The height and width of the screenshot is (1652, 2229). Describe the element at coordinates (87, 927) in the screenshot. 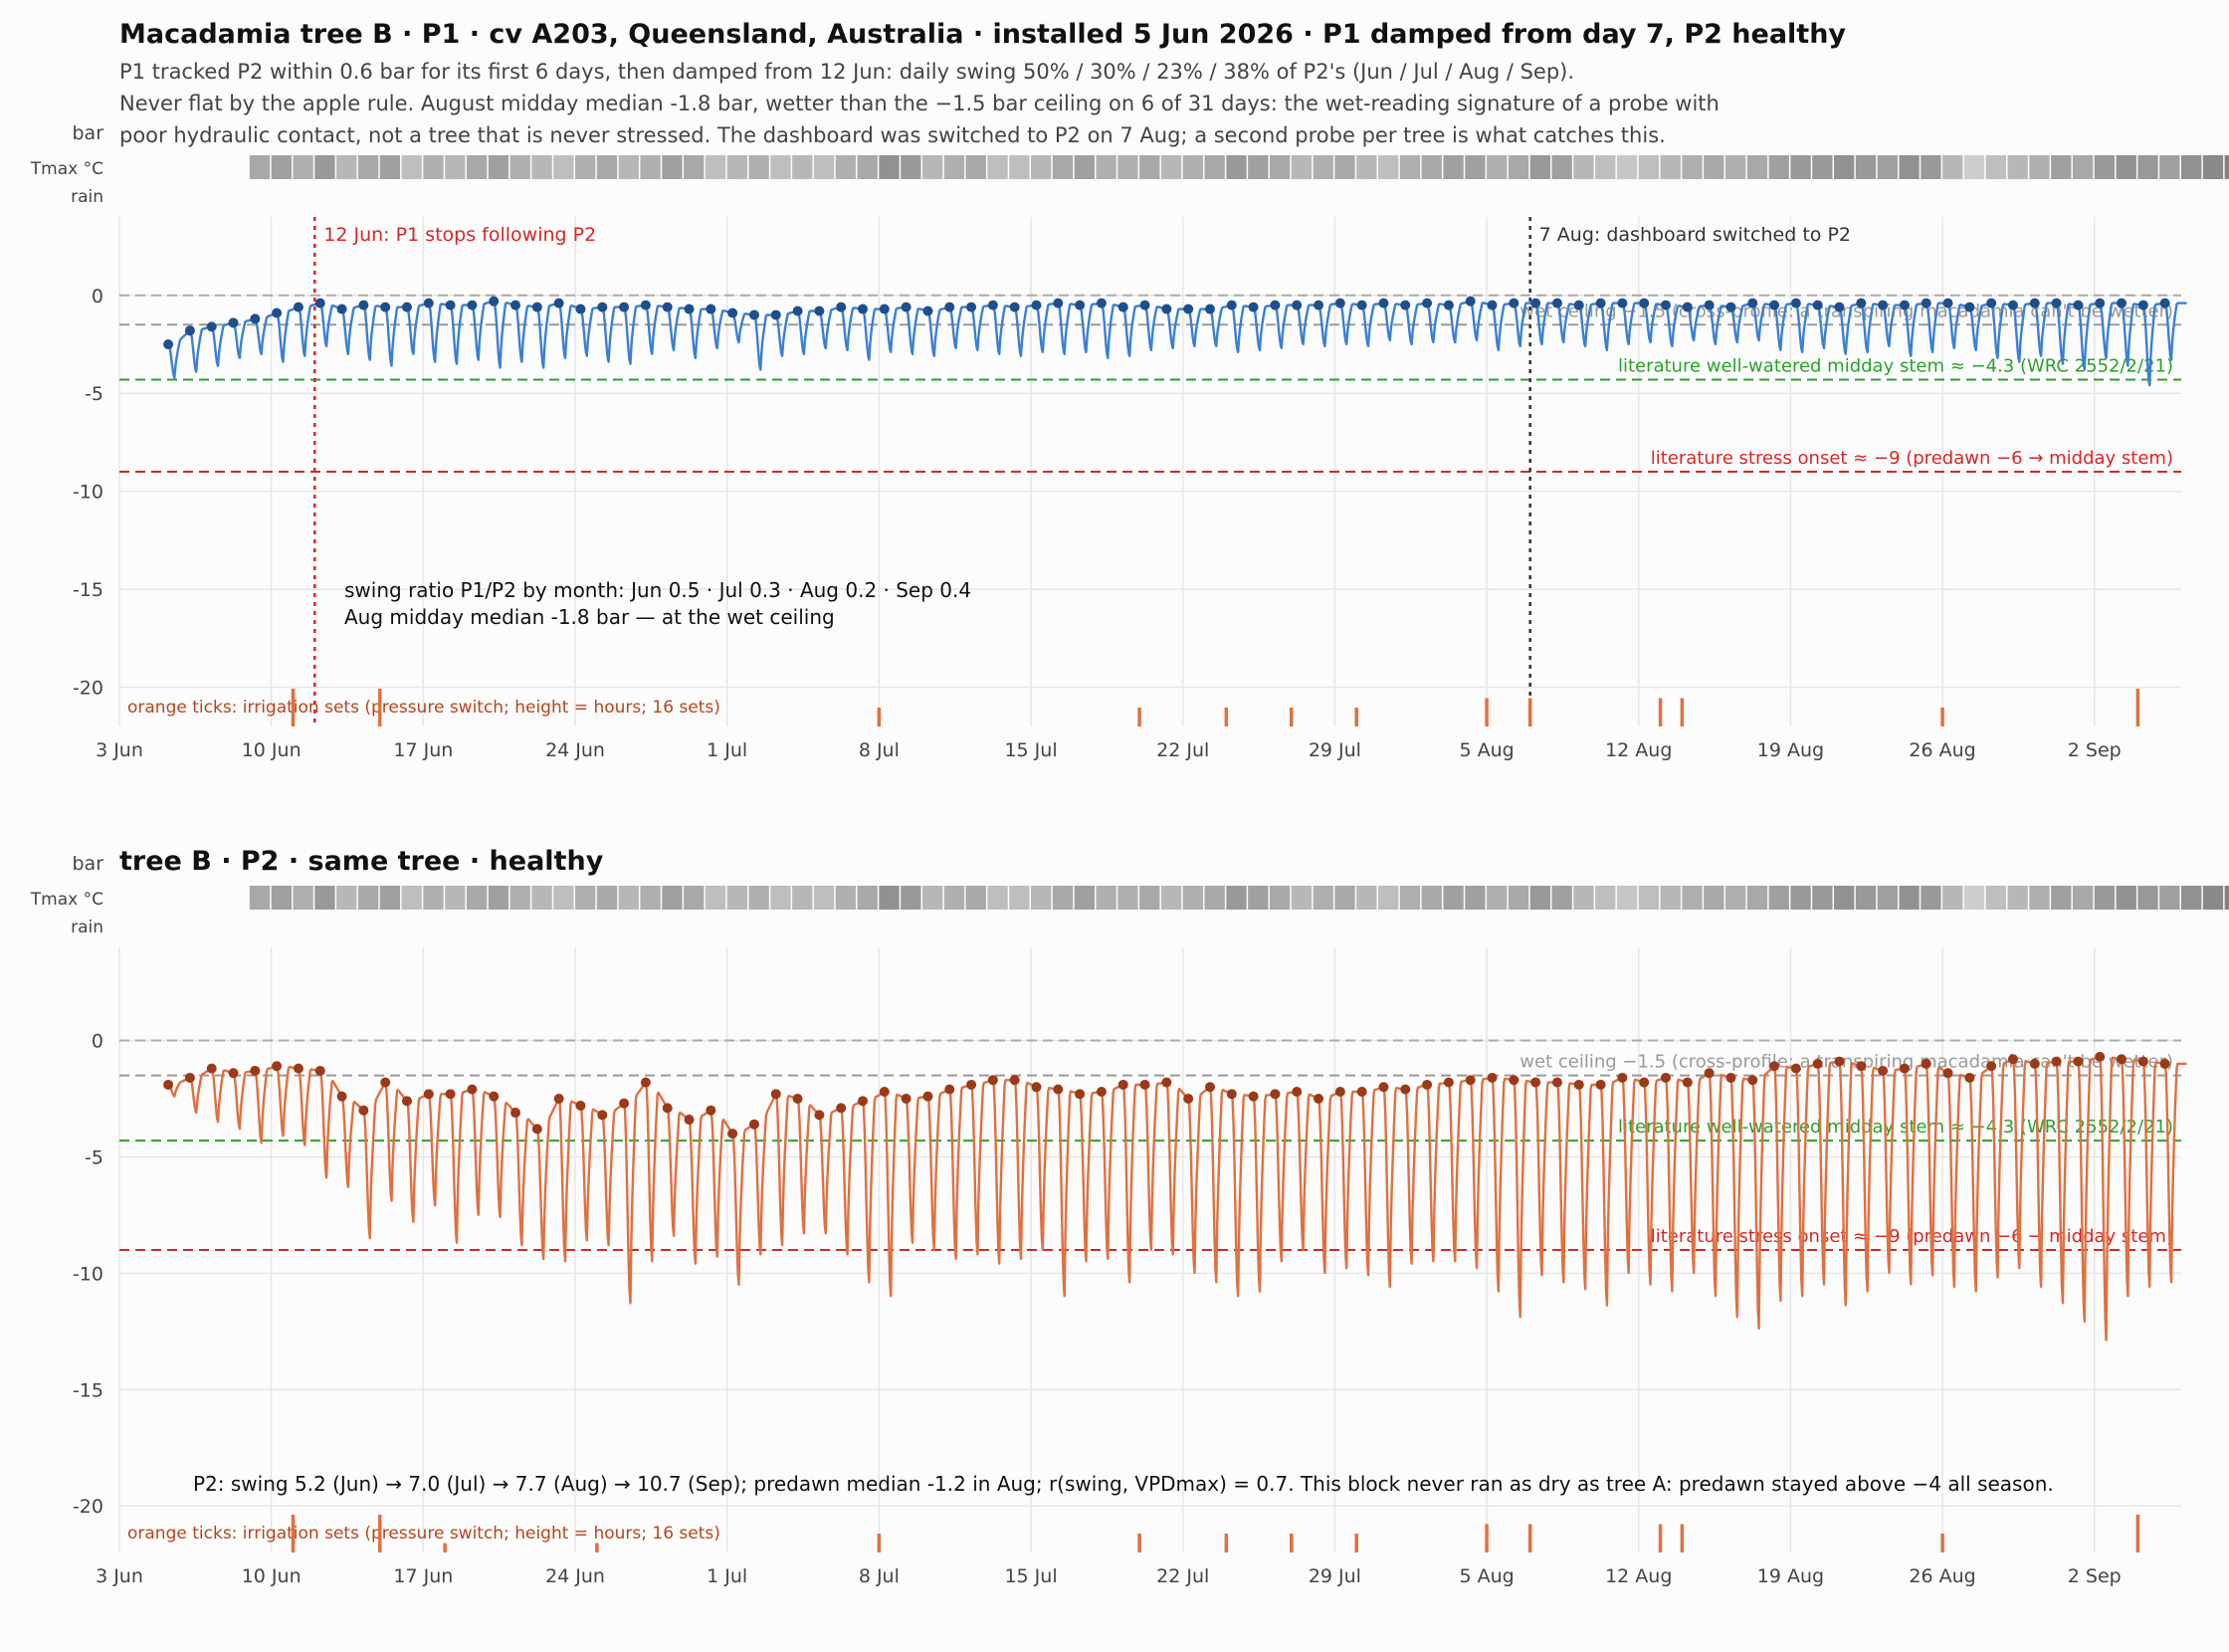

I see `p2-strip-label-rain: rain` at that location.